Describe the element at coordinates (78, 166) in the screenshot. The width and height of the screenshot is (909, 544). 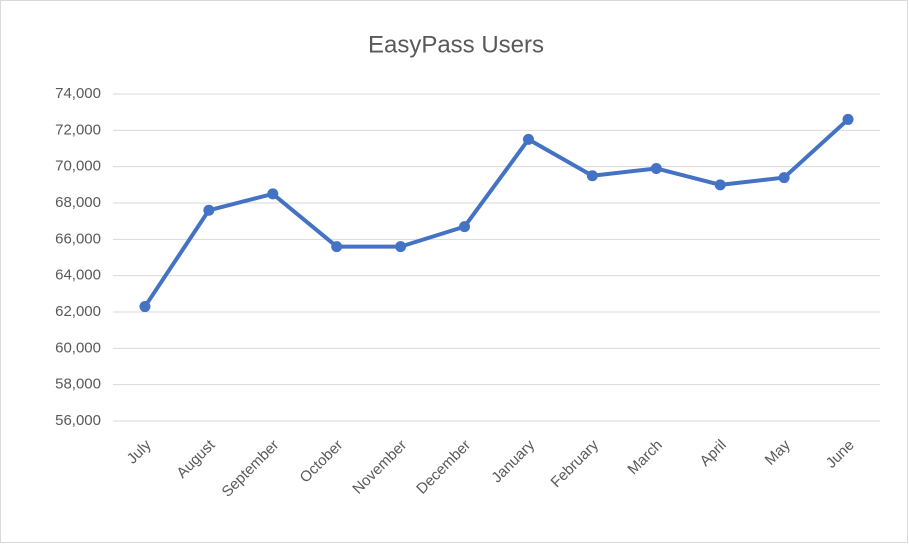
I see `y-tick-label: 70,000` at that location.